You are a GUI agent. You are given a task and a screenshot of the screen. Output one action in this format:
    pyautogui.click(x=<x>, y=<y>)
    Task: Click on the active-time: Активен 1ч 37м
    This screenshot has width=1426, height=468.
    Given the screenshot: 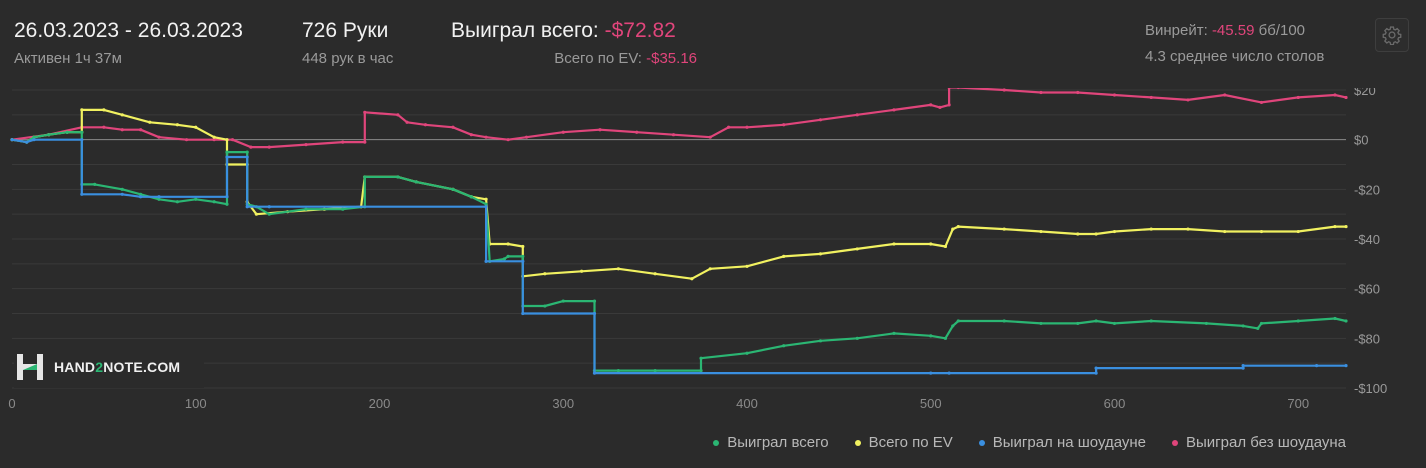 What is the action you would take?
    pyautogui.click(x=68, y=58)
    